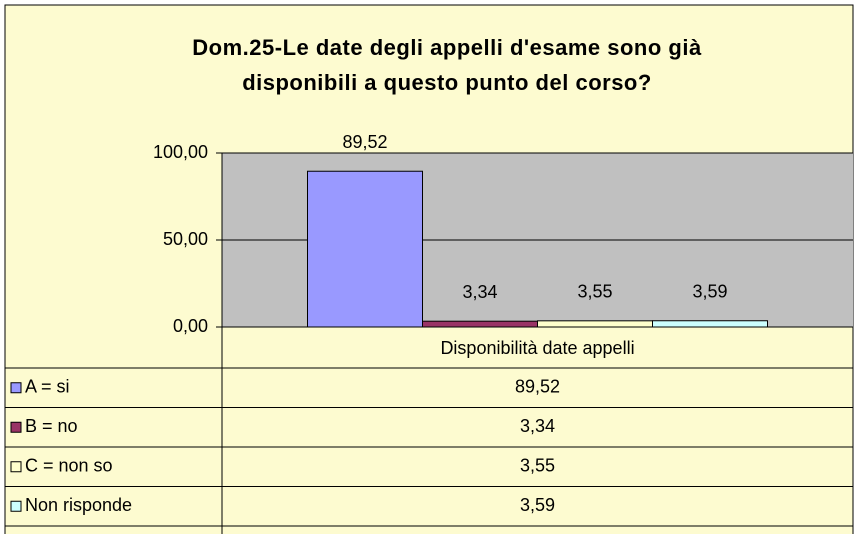  I want to click on y-tick-label: 0,00, so click(190, 326).